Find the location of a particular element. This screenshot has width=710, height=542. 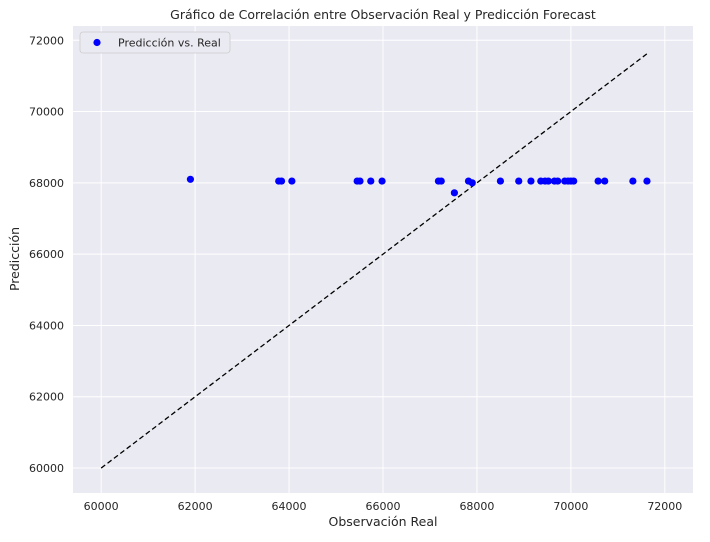

data-points is located at coordinates (418, 186).